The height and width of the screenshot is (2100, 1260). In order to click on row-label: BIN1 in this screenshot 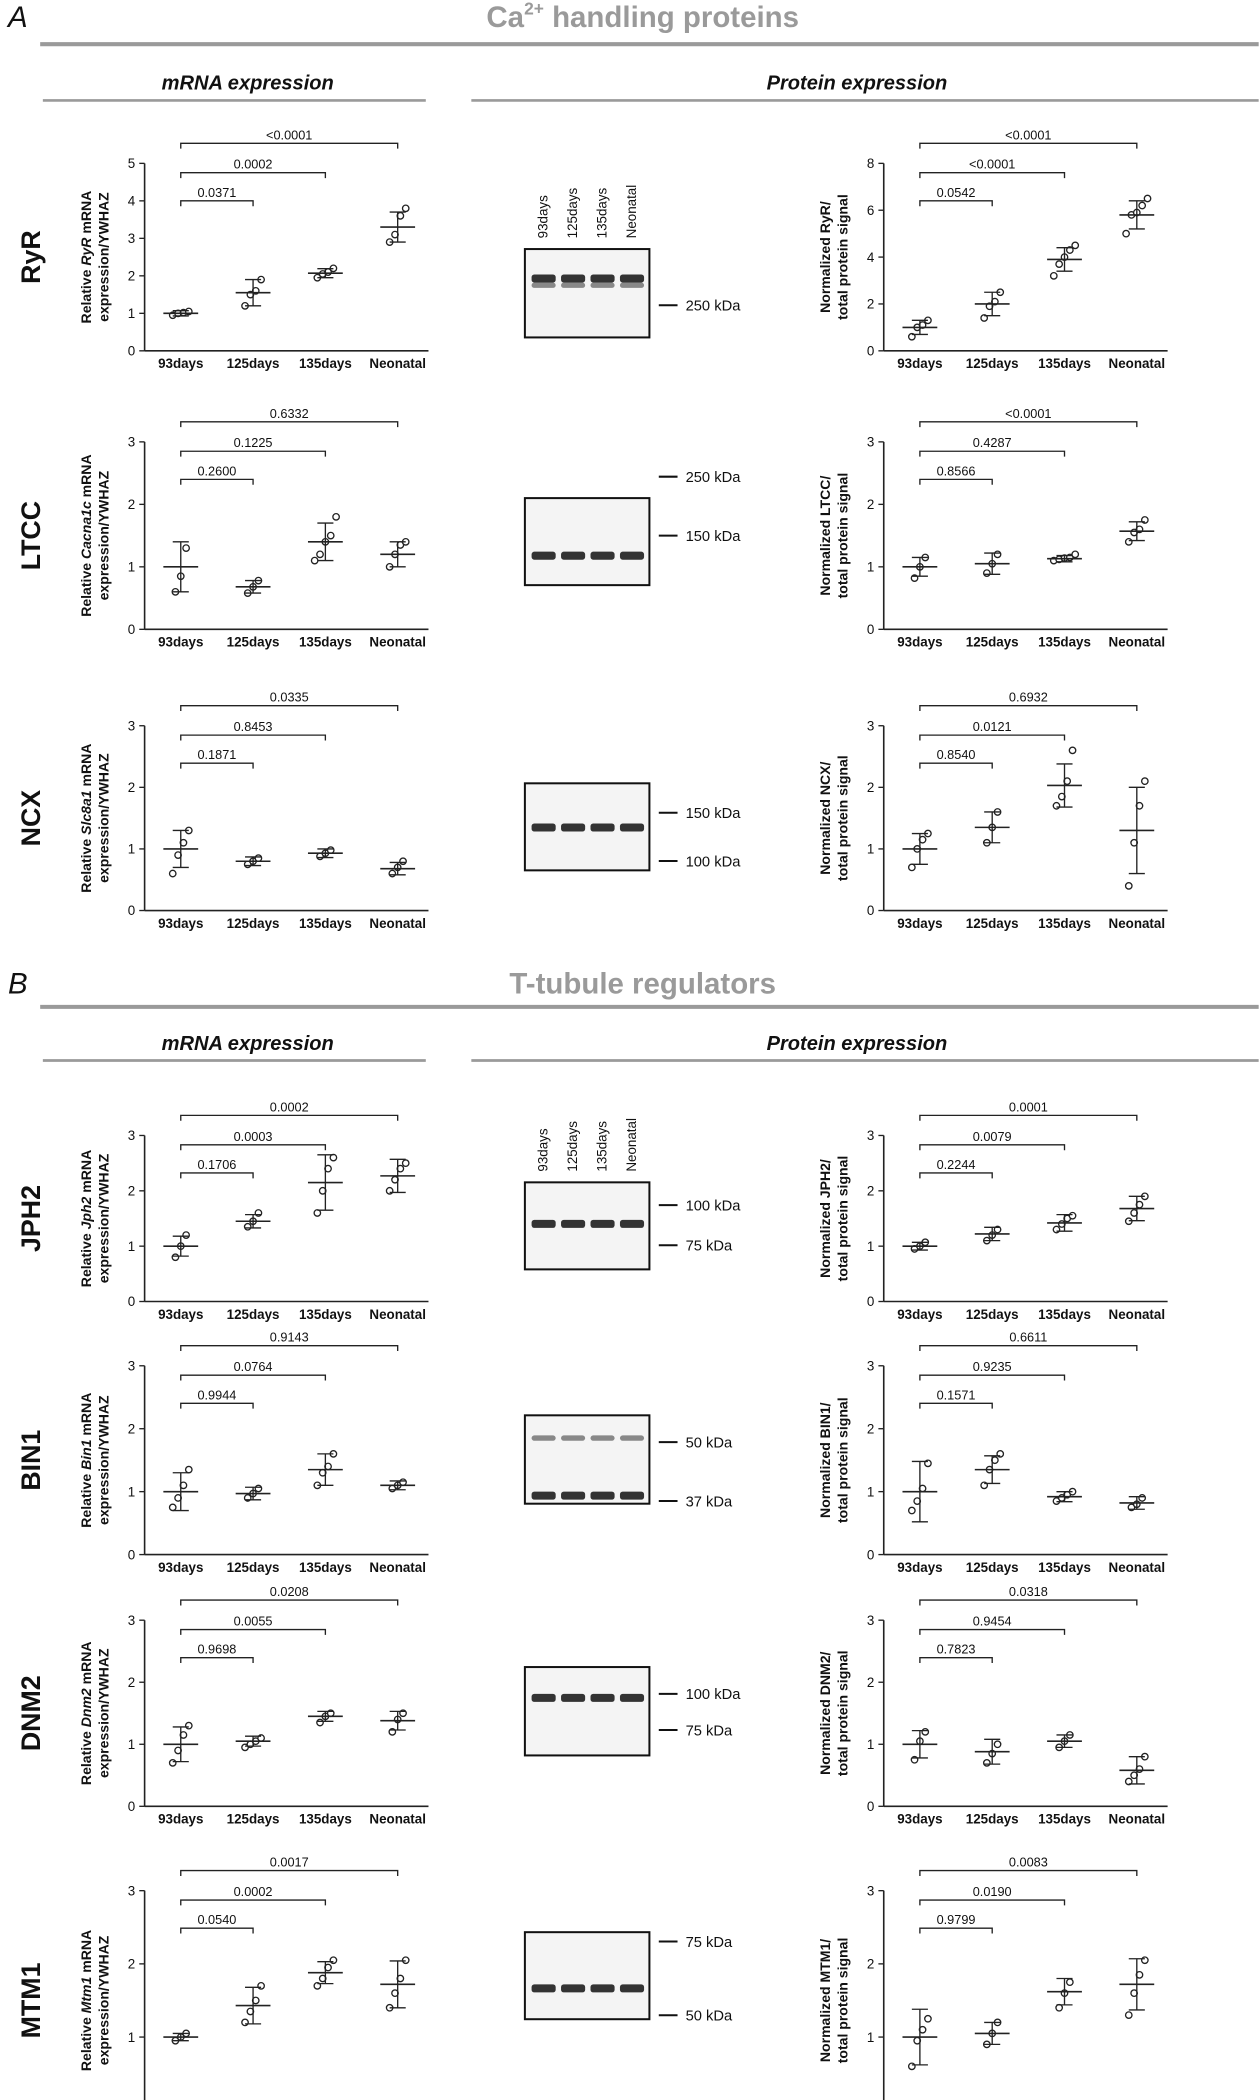, I will do `click(31, 1460)`.